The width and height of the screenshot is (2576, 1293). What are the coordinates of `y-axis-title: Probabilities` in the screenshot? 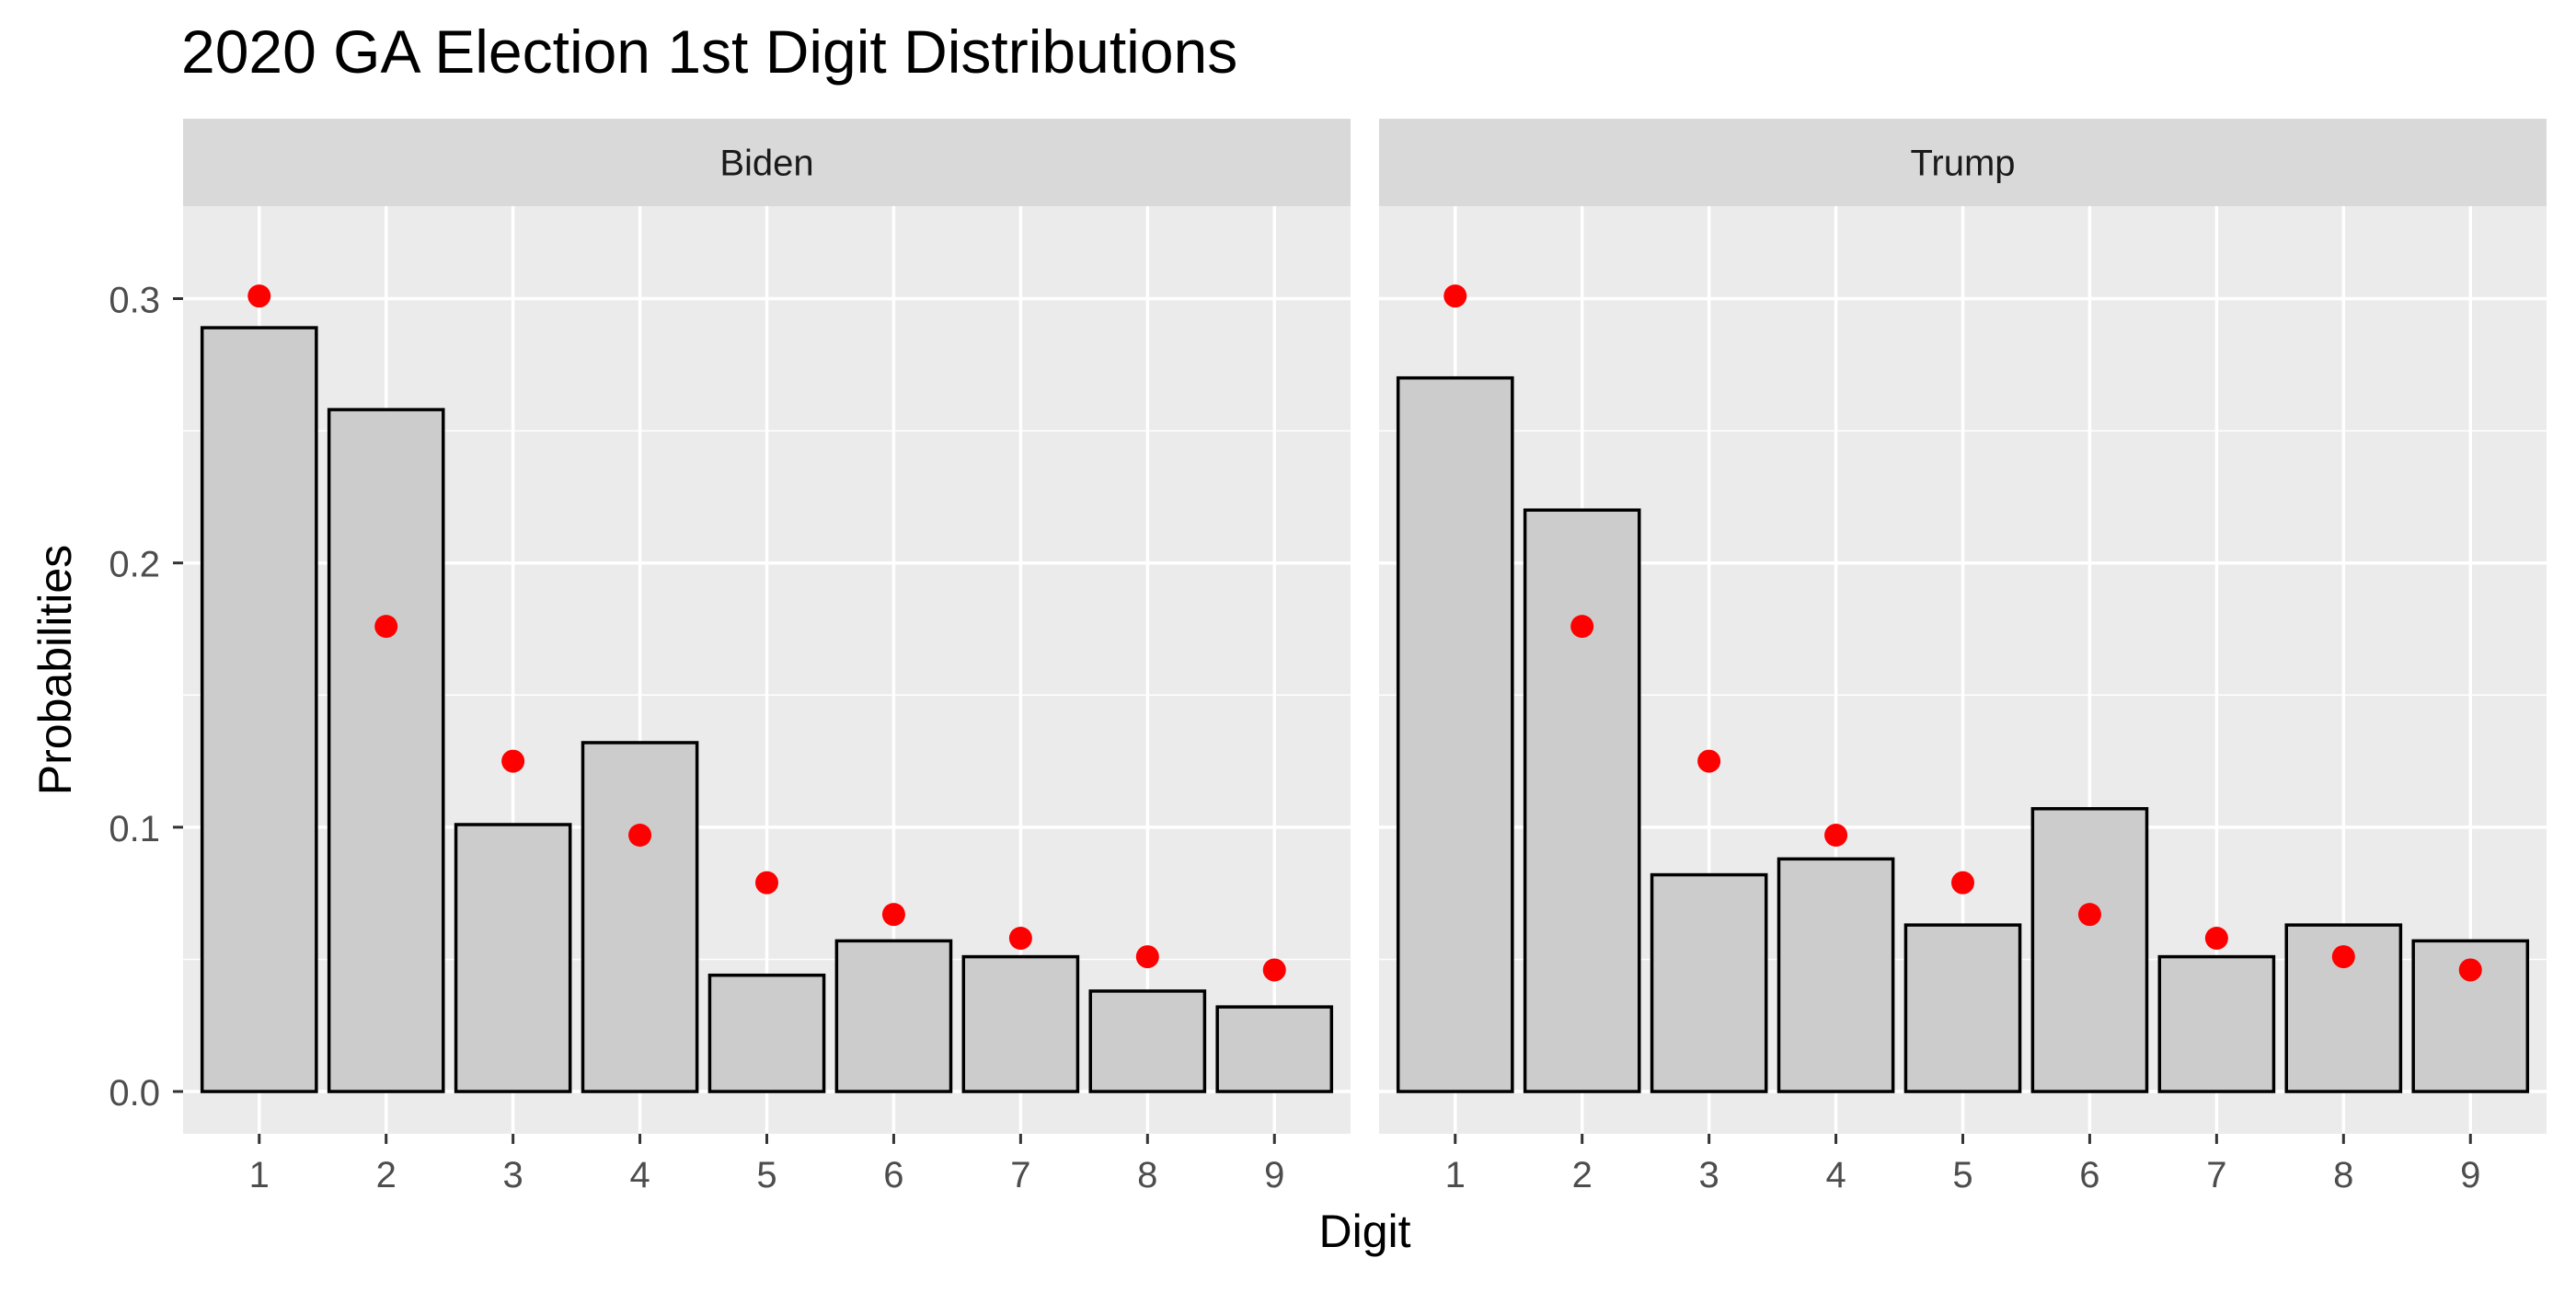 It's located at (55, 670).